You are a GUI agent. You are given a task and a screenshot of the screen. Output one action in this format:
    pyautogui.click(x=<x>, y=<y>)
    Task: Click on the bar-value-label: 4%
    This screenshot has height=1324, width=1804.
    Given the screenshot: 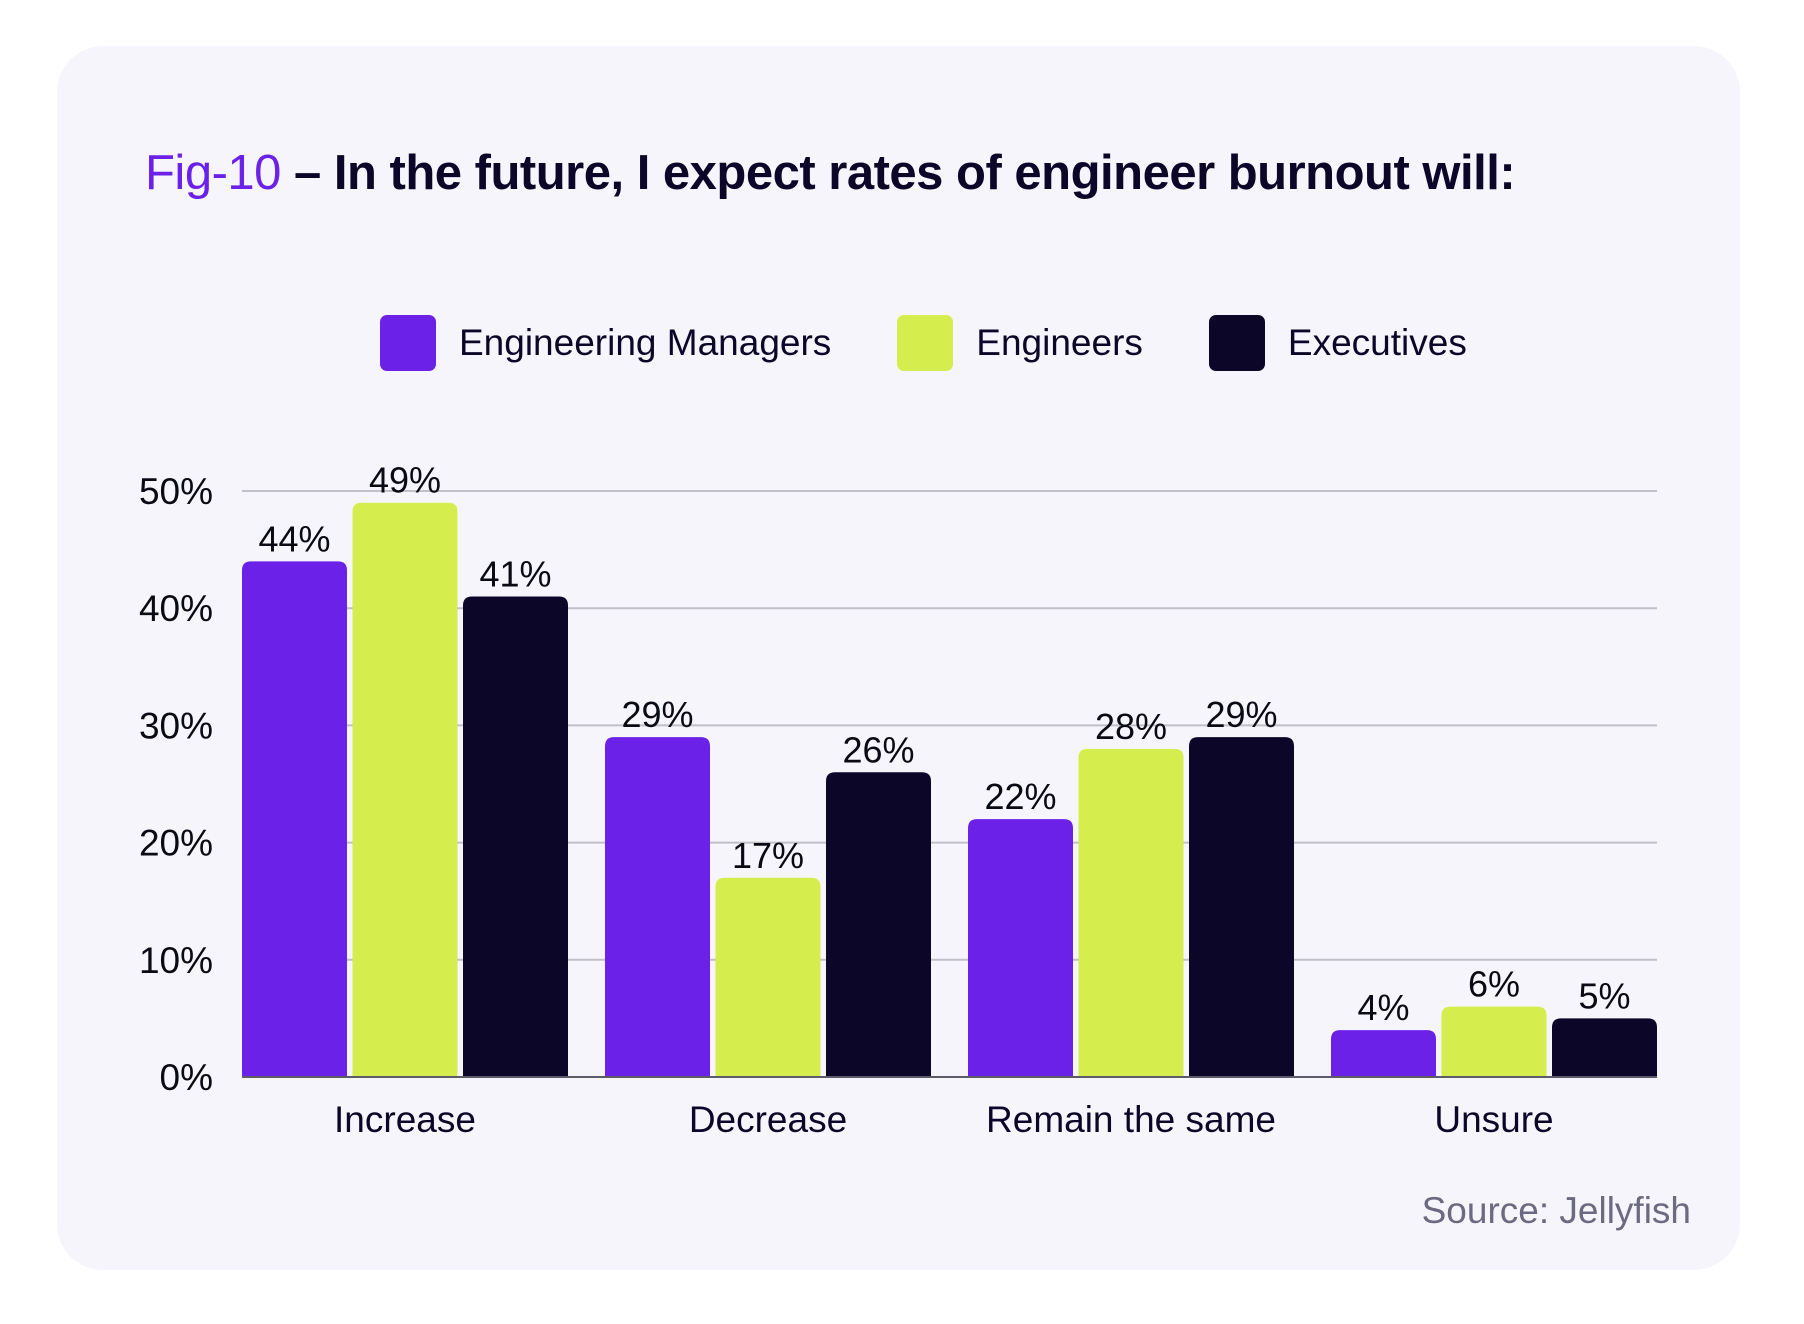 What is the action you would take?
    pyautogui.click(x=1383, y=1007)
    